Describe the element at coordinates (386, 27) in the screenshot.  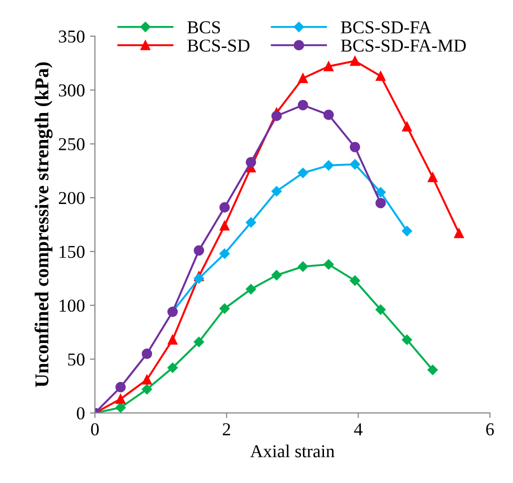
I see `legend-label: BCS-SD-FA` at that location.